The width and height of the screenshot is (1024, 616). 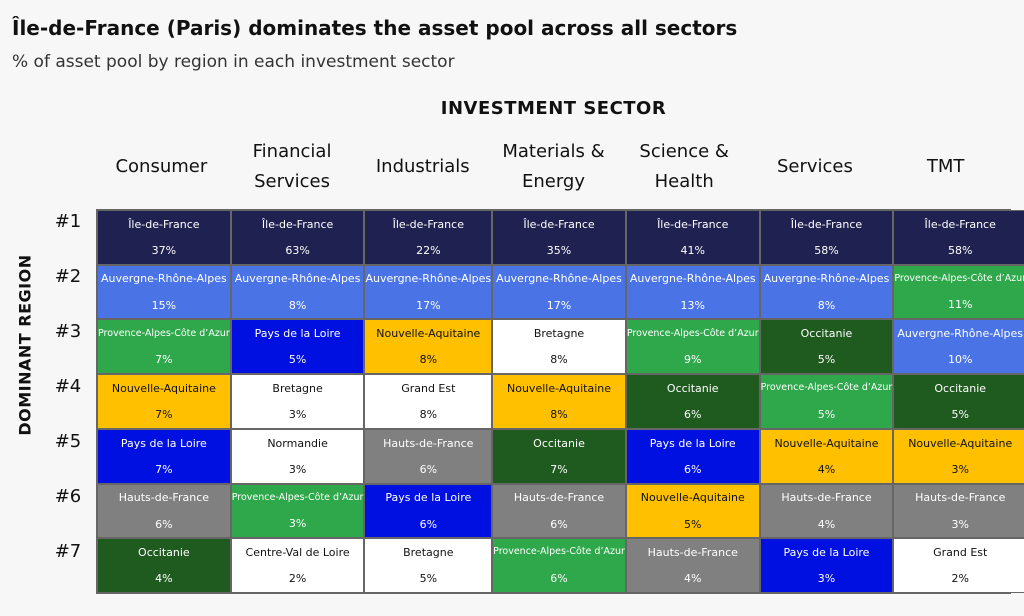 What do you see at coordinates (68, 441) in the screenshot?
I see `rank-label: #5` at bounding box center [68, 441].